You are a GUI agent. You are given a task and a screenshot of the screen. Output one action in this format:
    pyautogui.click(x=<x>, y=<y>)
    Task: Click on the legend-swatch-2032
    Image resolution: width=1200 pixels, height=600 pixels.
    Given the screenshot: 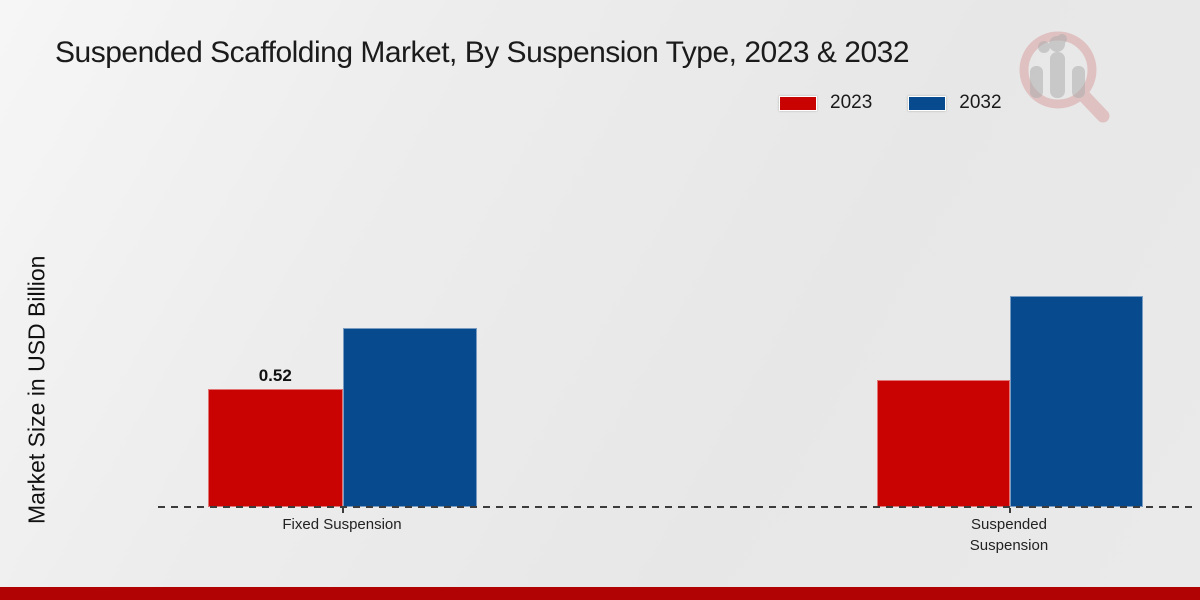 What is the action you would take?
    pyautogui.click(x=927, y=103)
    